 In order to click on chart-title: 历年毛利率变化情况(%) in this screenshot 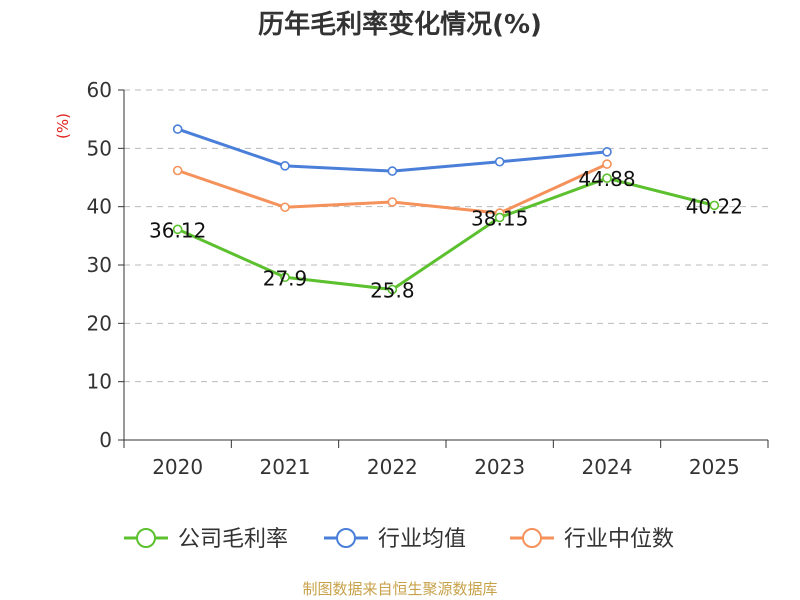, I will do `click(400, 25)`.